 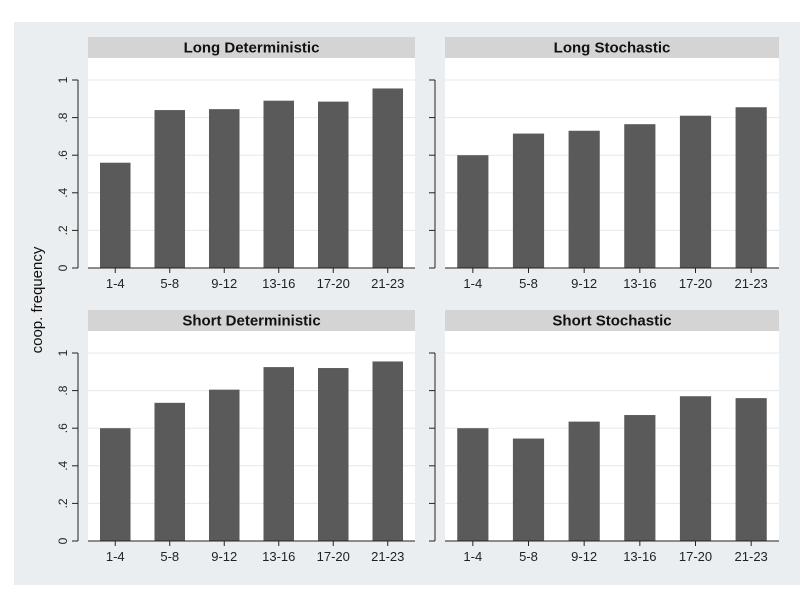 I want to click on panel-title: Short Deterministic, so click(x=251, y=321).